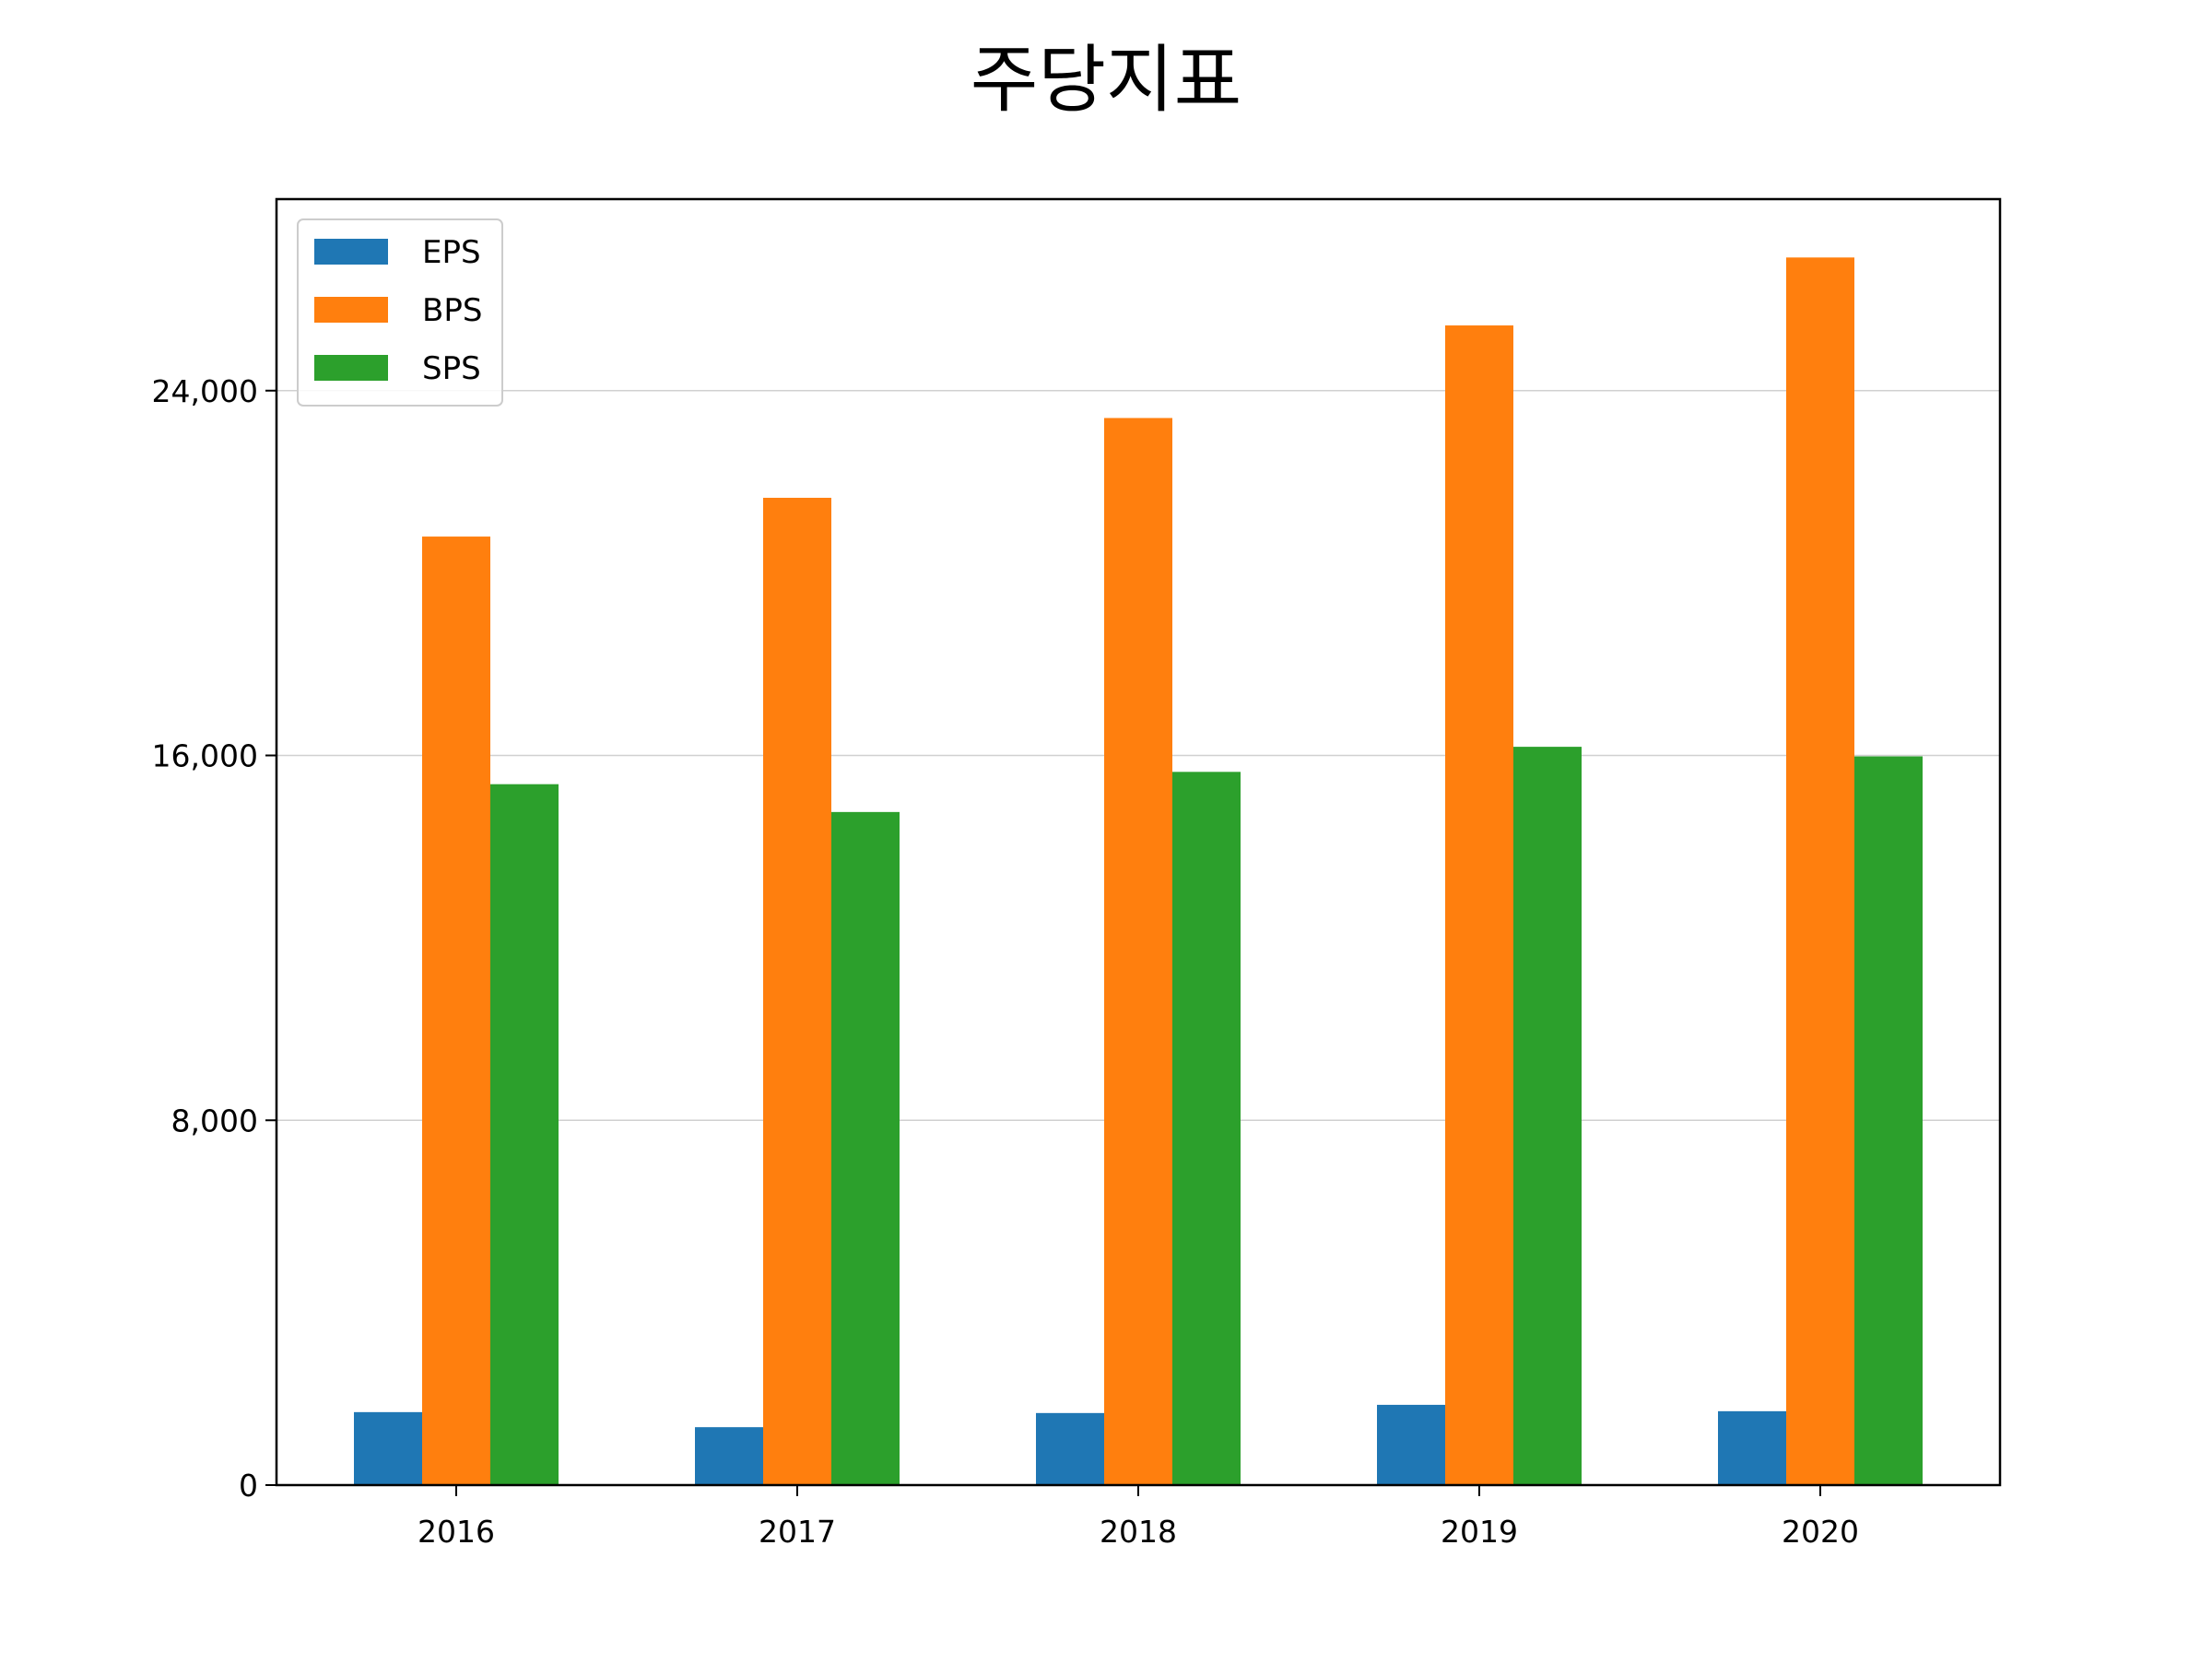 The height and width of the screenshot is (1663, 2212). Describe the element at coordinates (1479, 905) in the screenshot. I see `bar-bps-2019` at that location.